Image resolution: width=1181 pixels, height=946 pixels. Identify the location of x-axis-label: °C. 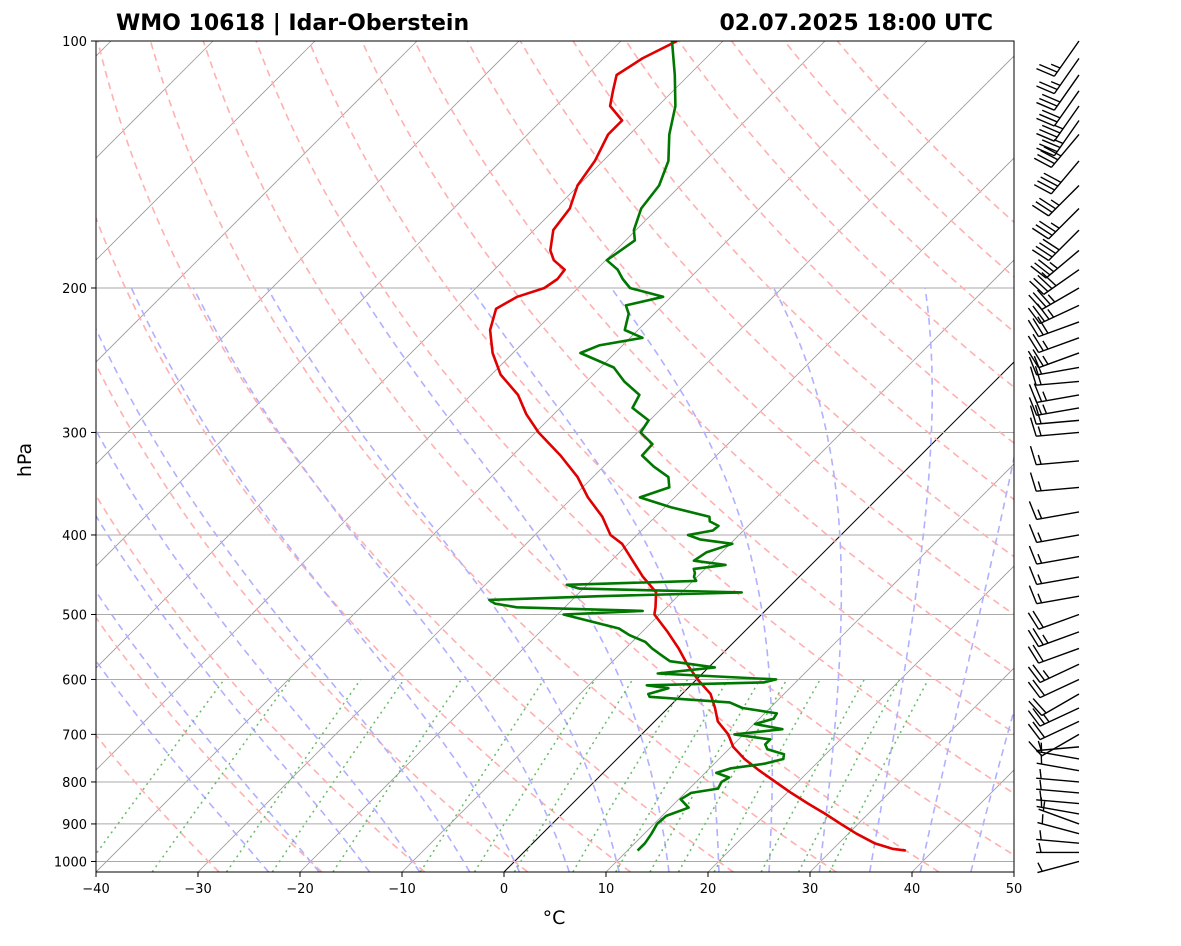
(554, 918).